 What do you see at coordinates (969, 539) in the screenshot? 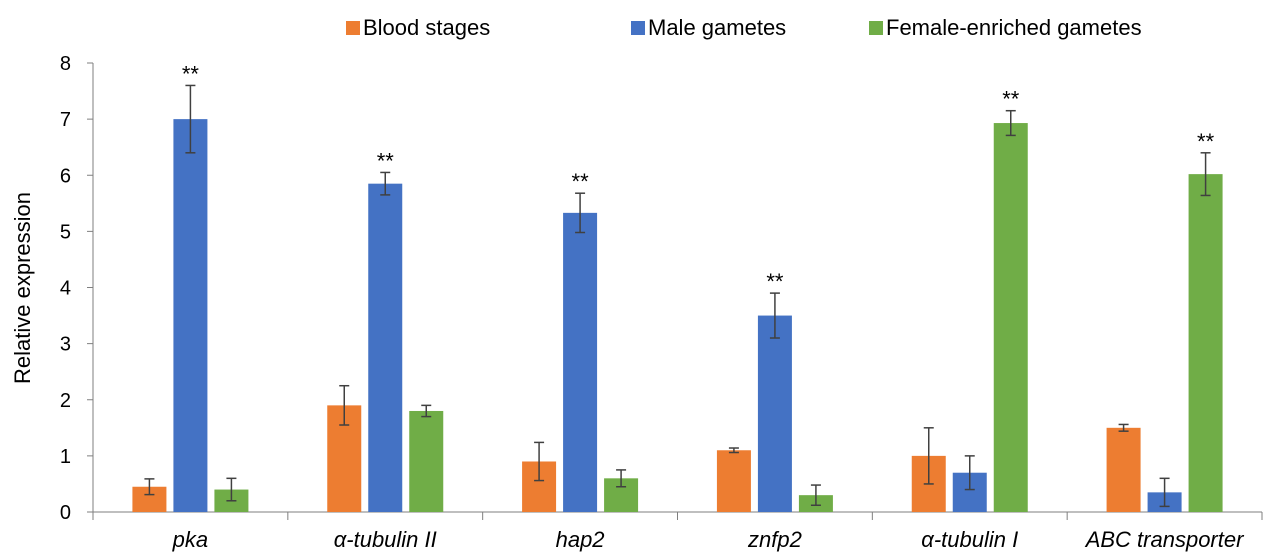
I see `x-category-label: α-tubulin I` at bounding box center [969, 539].